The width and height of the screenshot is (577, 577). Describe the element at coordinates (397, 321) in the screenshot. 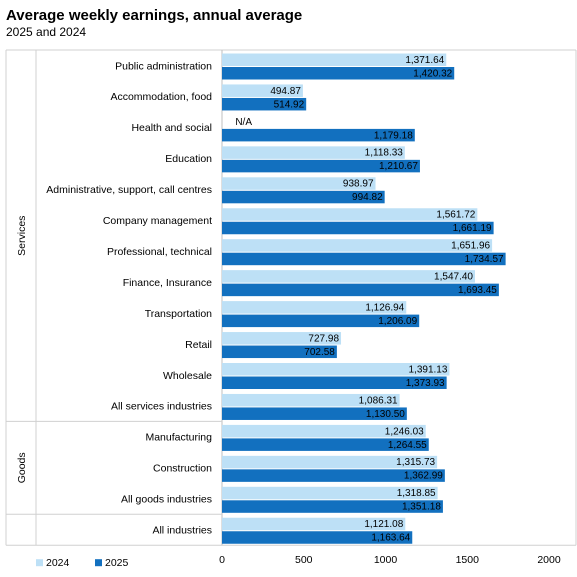

I see `data-label-2025: 1,206.09` at that location.